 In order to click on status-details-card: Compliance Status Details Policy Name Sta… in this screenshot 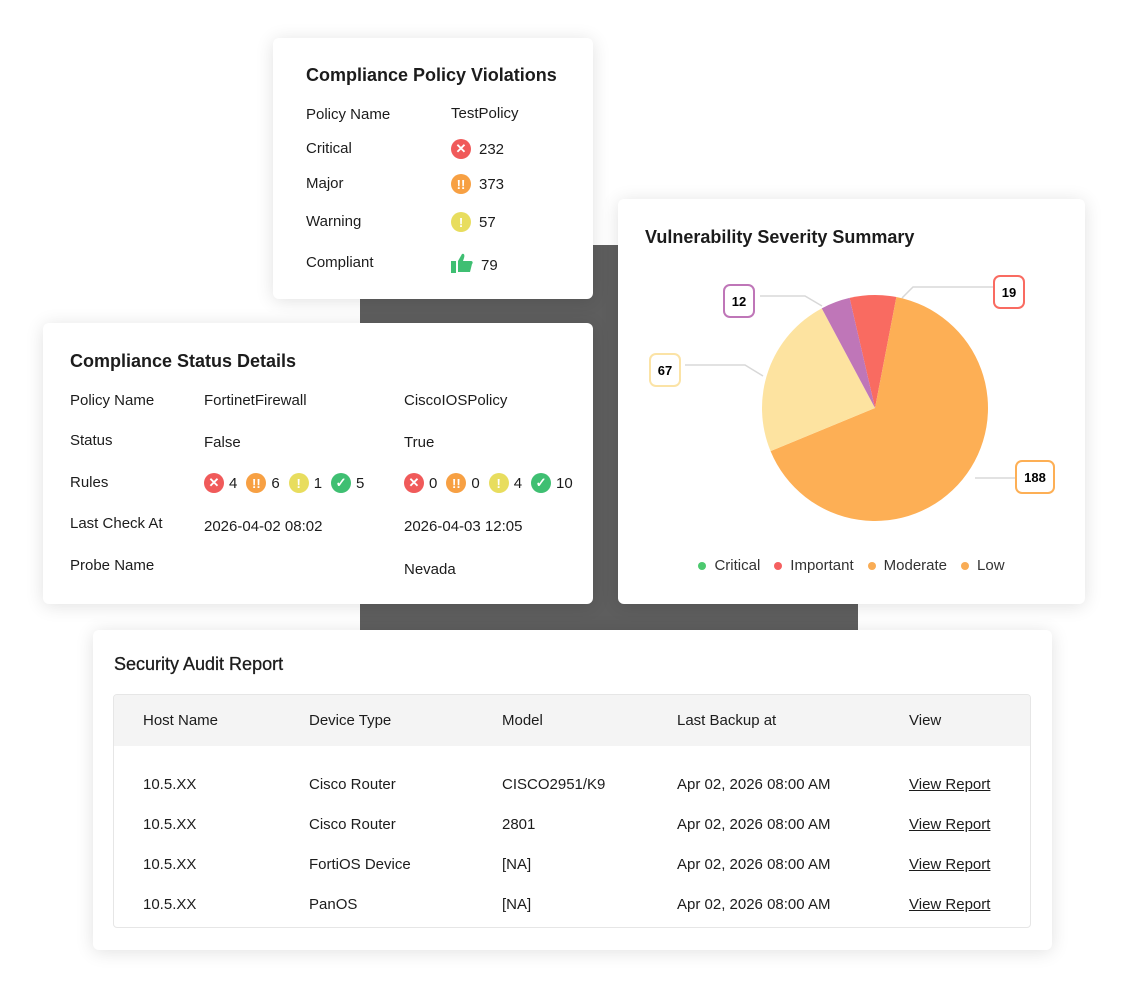, I will do `click(318, 463)`.